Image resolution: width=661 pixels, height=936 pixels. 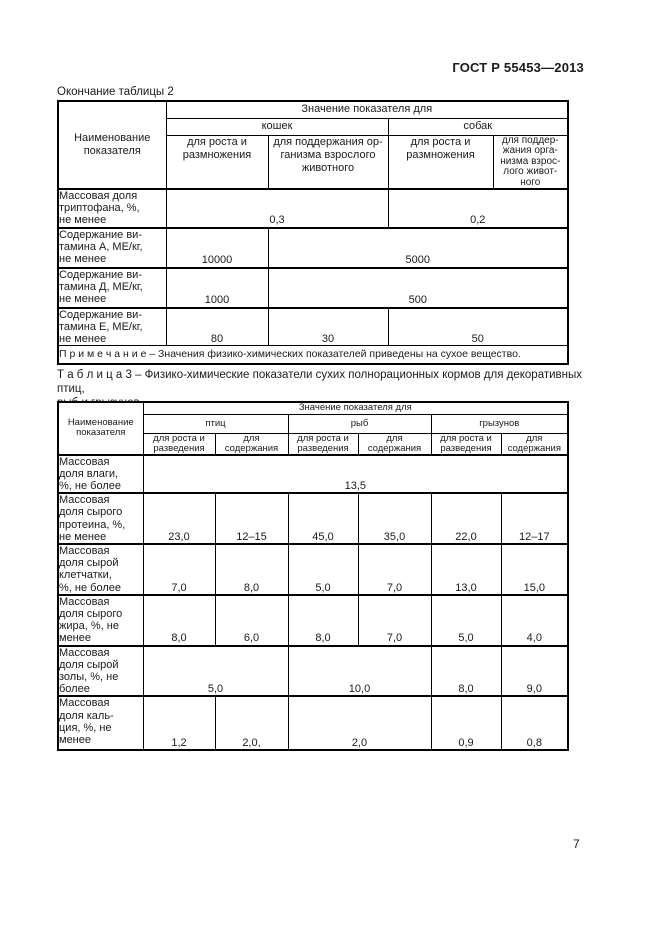 I want to click on table3-subheader-birds-growth: для роста и разведения, so click(x=179, y=443).